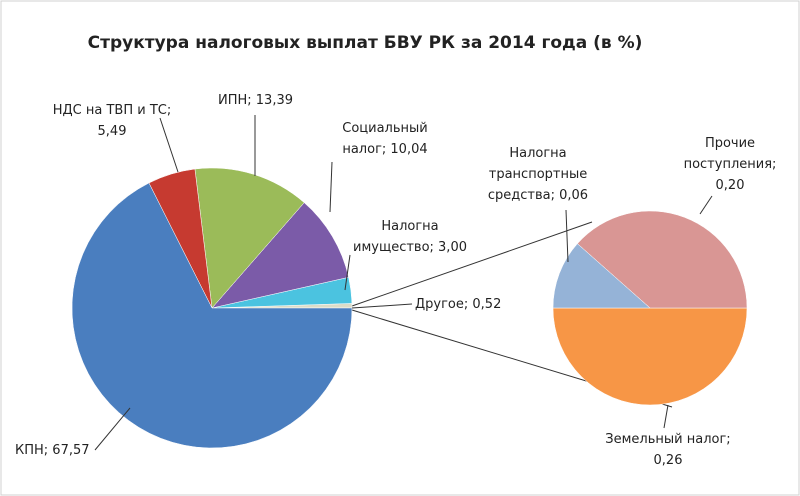 Image resolution: width=800 pixels, height=496 pixels. What do you see at coordinates (52, 450) in the screenshot?
I see `data-label: КПН; 67,57` at bounding box center [52, 450].